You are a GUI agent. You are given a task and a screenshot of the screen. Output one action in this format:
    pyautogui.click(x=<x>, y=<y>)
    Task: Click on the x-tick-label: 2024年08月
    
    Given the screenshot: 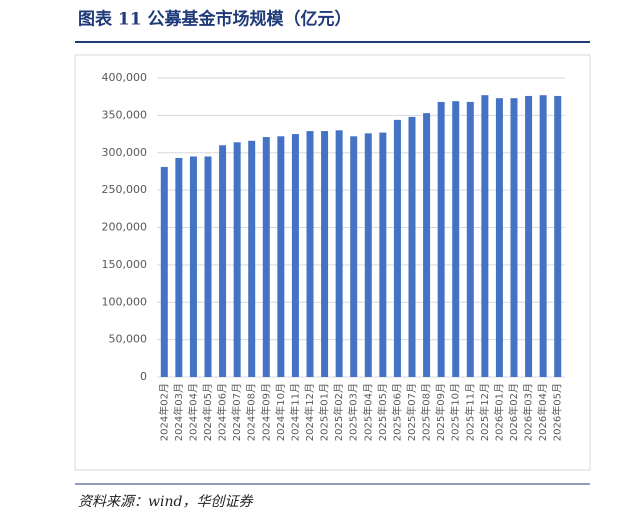 What is the action you would take?
    pyautogui.click(x=251, y=412)
    